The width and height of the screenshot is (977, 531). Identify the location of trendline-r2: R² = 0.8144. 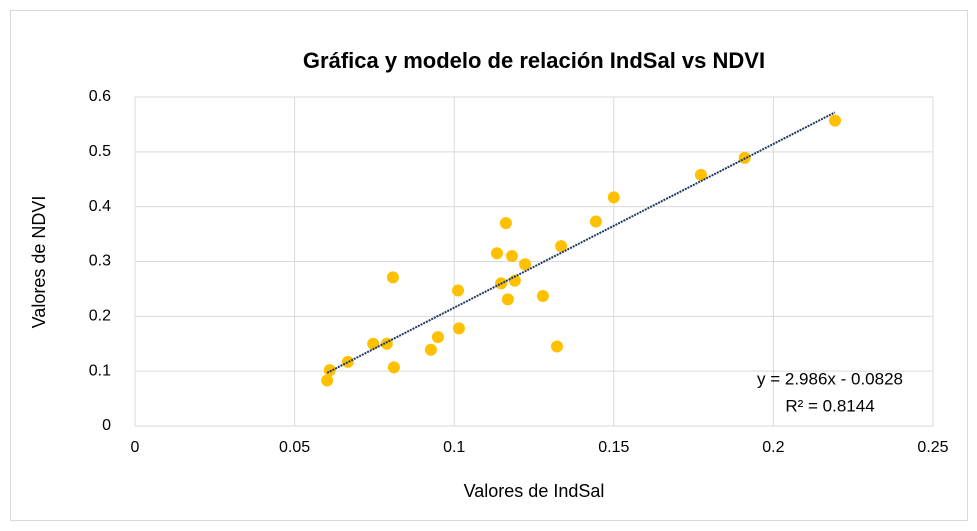
(829, 405).